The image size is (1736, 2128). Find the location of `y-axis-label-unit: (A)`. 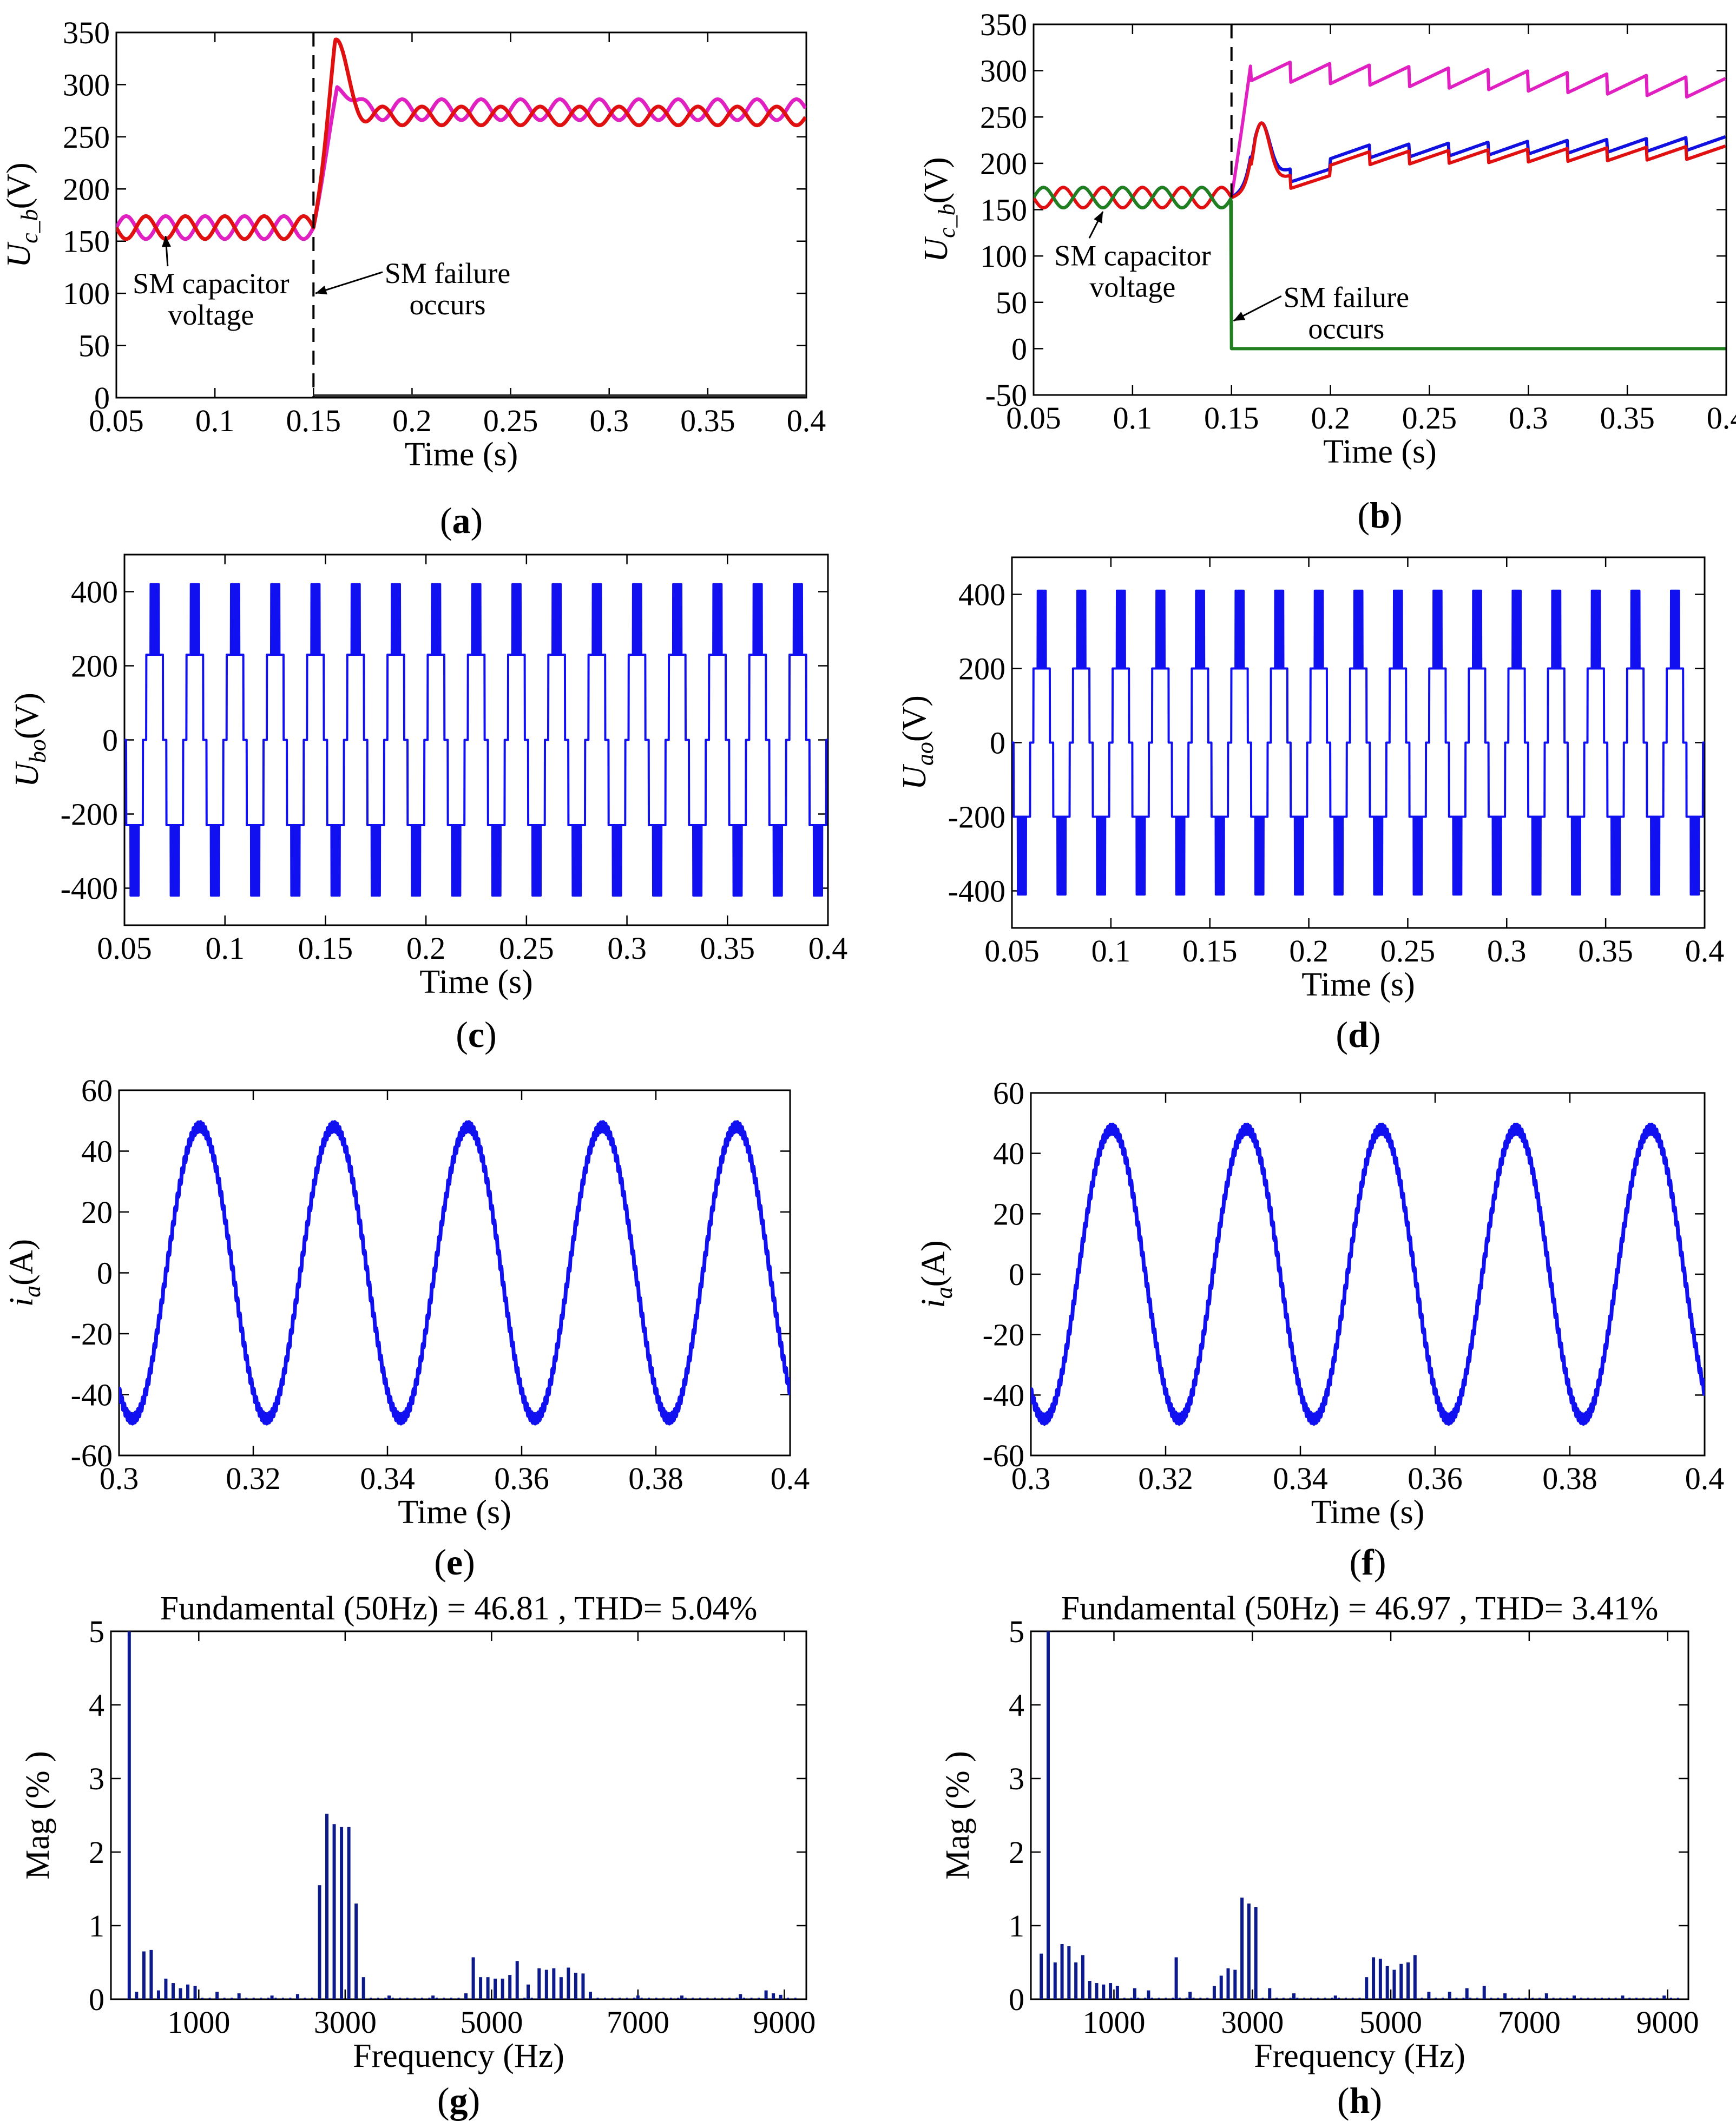

y-axis-label-unit: (A) is located at coordinates (934, 1263).